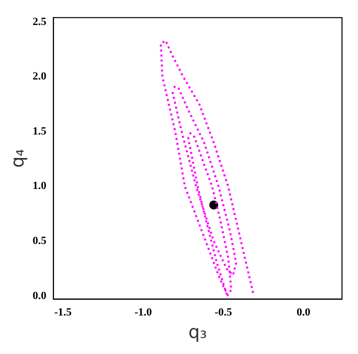 This screenshot has height=354, width=358. Describe the element at coordinates (17, 158) in the screenshot. I see `y-axis-title: q₄` at that location.